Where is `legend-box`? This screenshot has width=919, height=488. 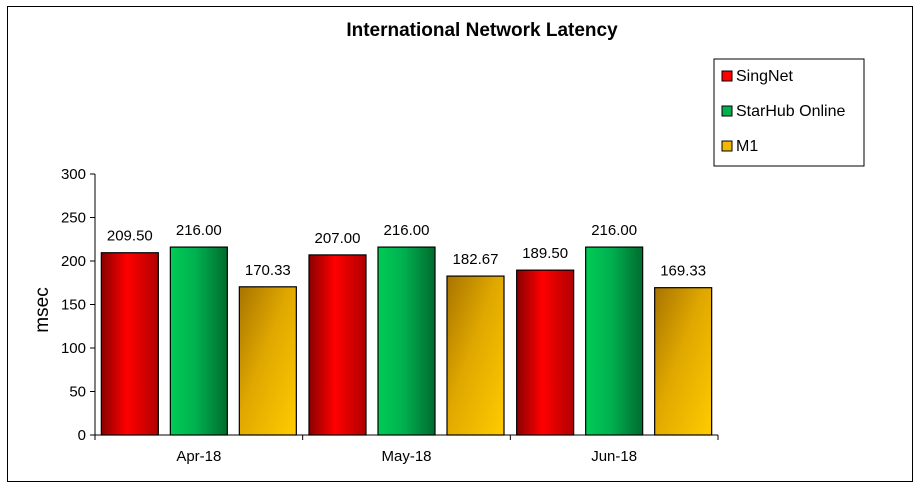 legend-box is located at coordinates (789, 112).